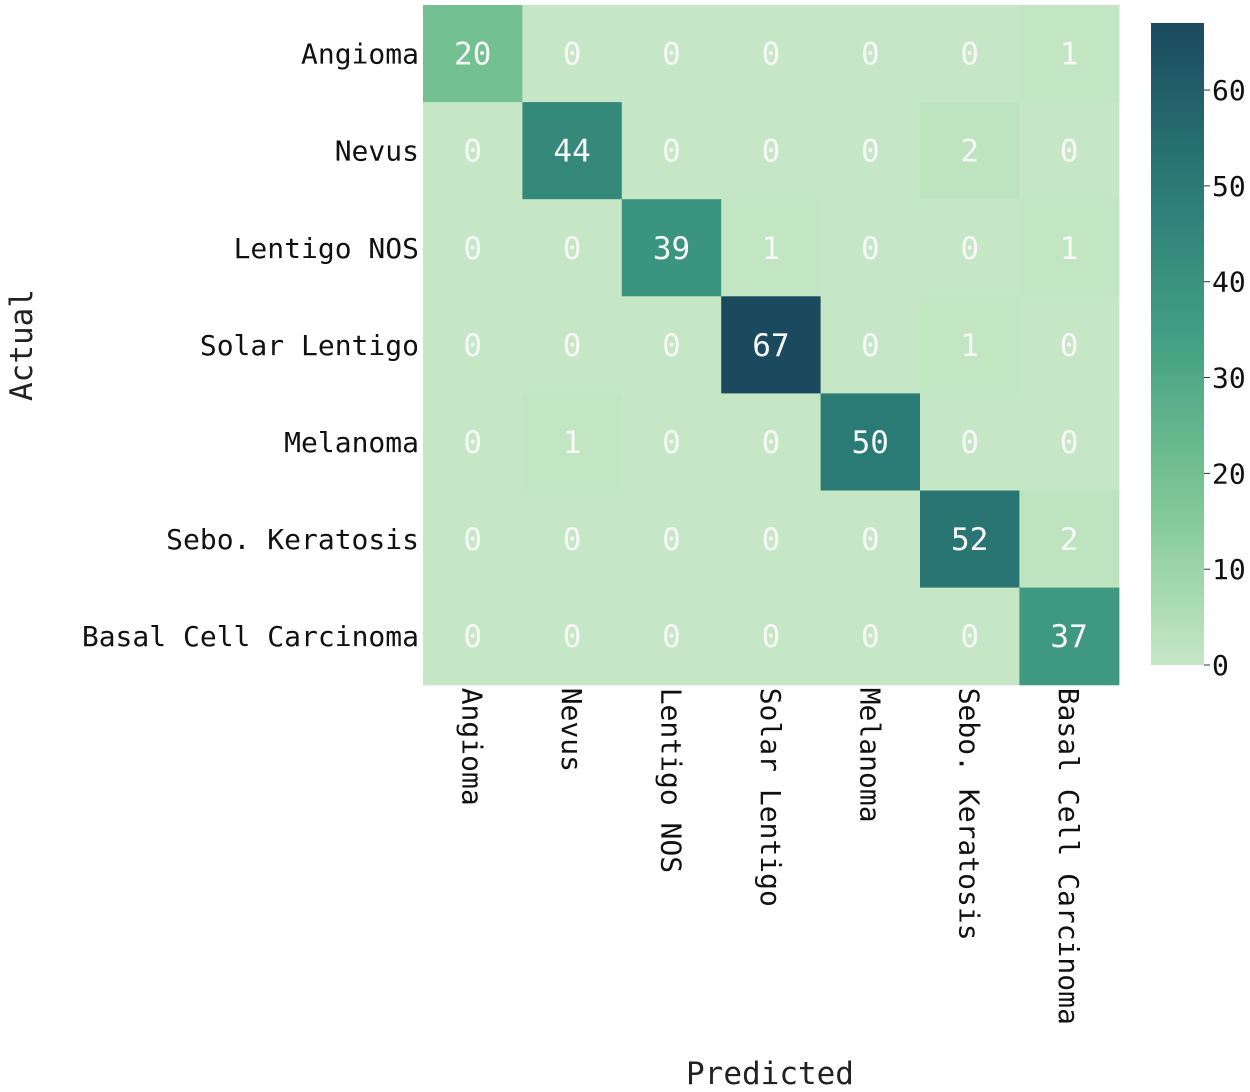  Describe the element at coordinates (472, 747) in the screenshot. I see `x-tick-label: Angioma` at that location.